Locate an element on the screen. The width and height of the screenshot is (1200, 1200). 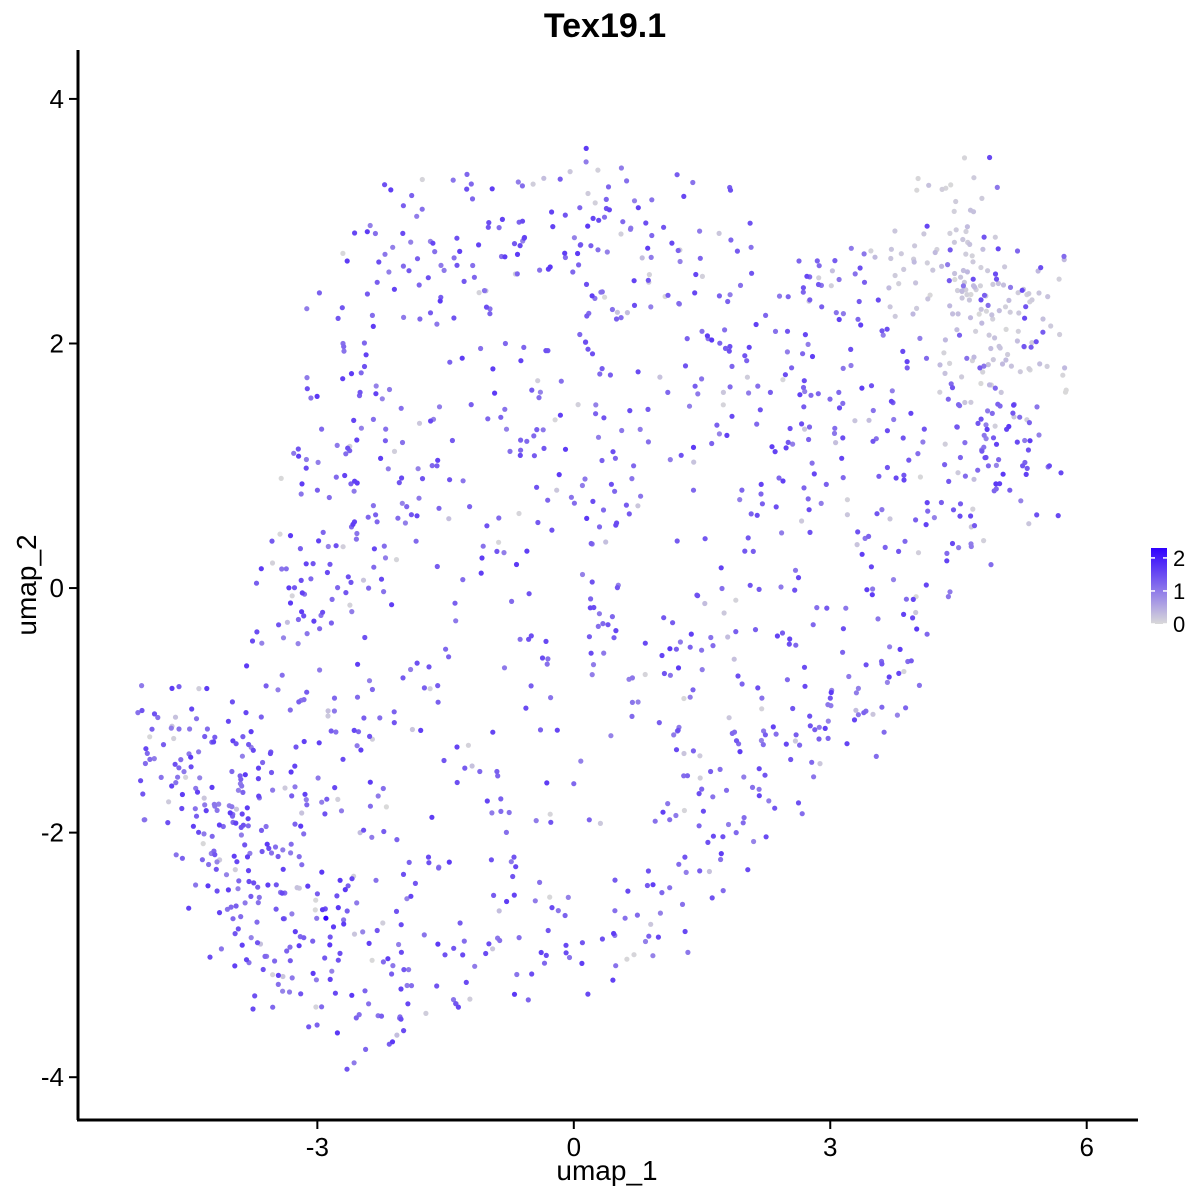
chart-title: Tex19.1 is located at coordinates (605, 26).